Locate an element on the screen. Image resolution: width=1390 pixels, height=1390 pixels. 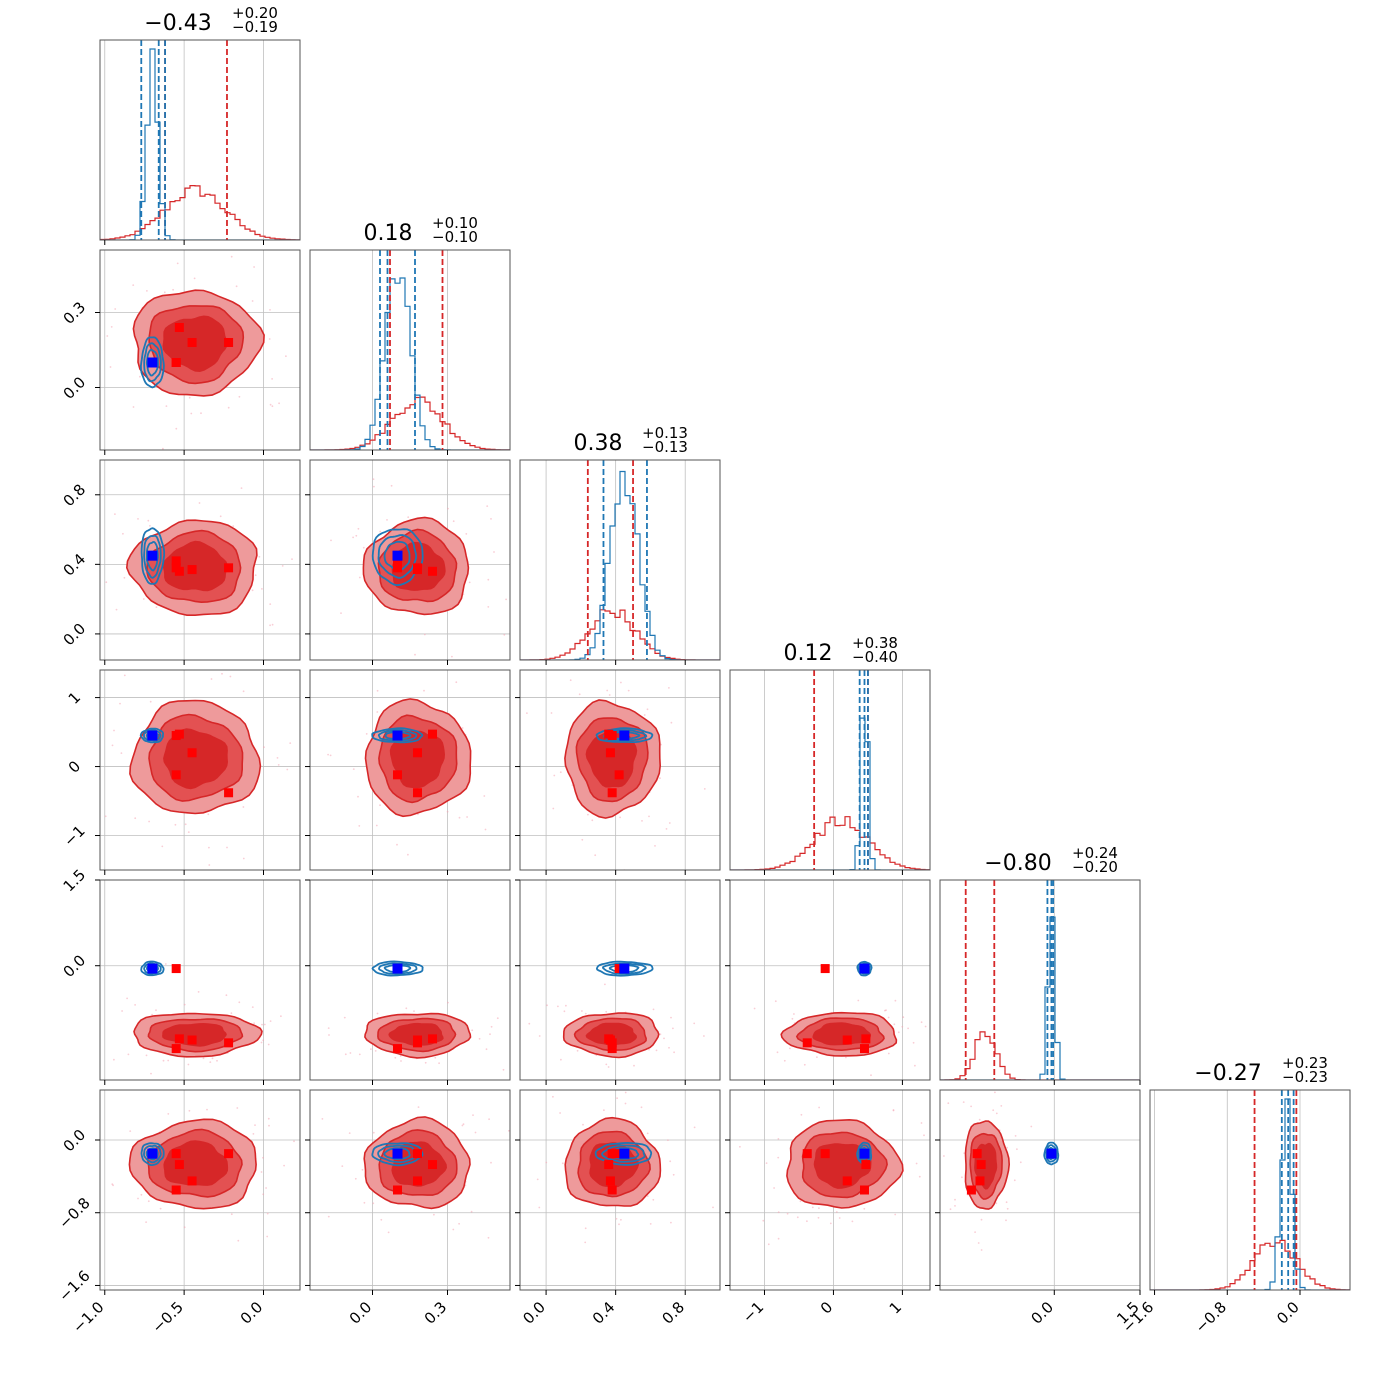
histogram-b is located at coordinates (830, 793).